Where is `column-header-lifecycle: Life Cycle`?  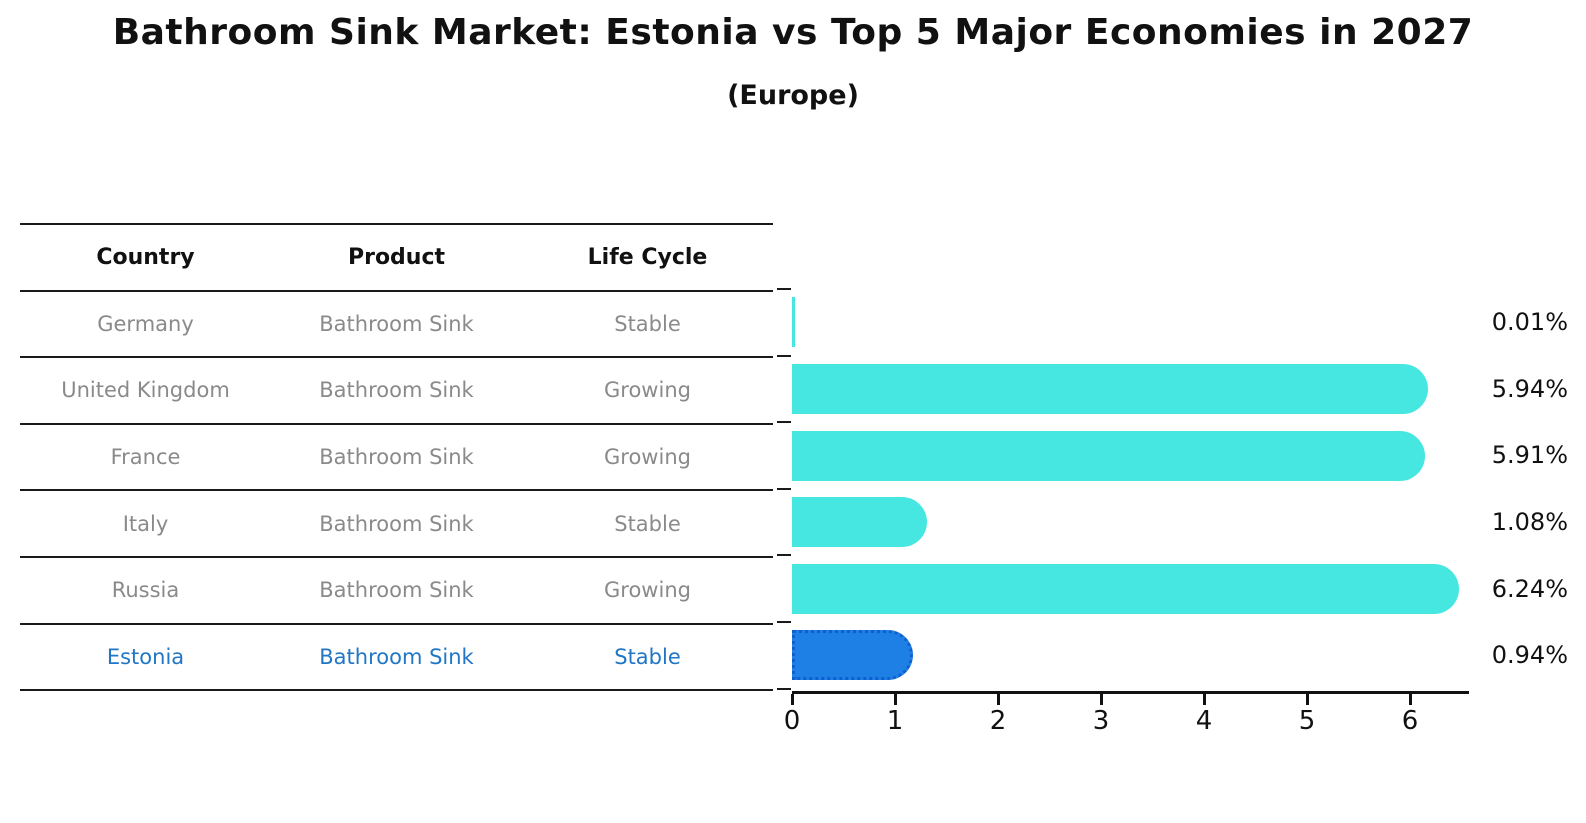
column-header-lifecycle: Life Cycle is located at coordinates (647, 257).